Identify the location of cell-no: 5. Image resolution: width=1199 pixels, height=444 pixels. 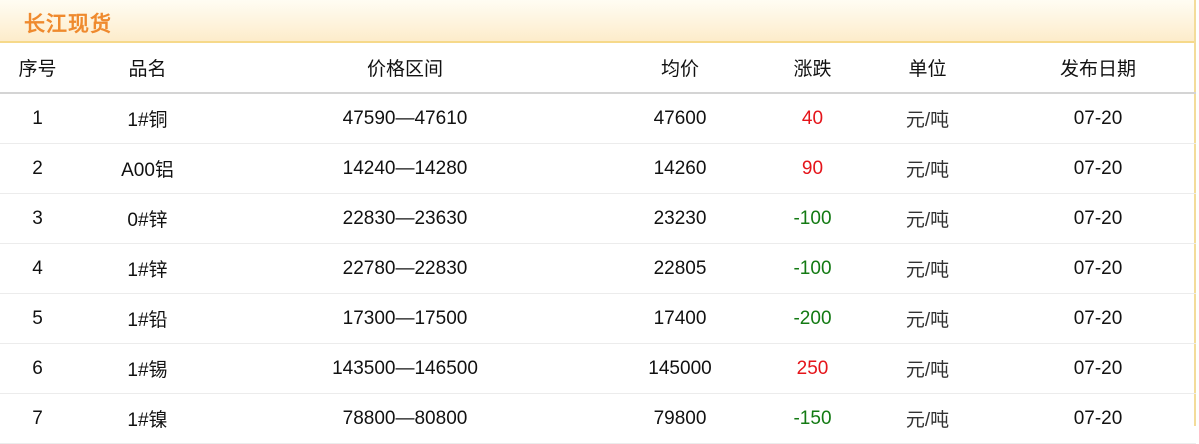
(37, 318).